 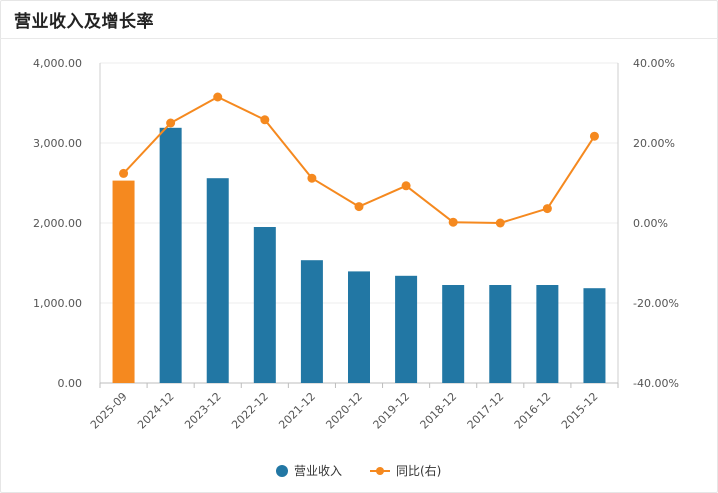 What do you see at coordinates (418, 470) in the screenshot?
I see `legend-growth-label: 同比(右)` at bounding box center [418, 470].